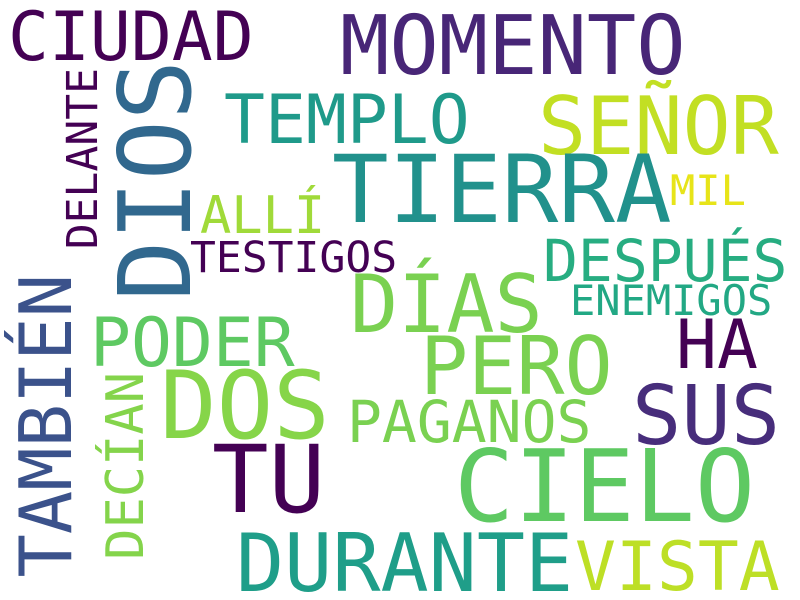 This screenshot has height=600, width=800. Describe the element at coordinates (516, 366) in the screenshot. I see `word-pero: PERO` at that location.